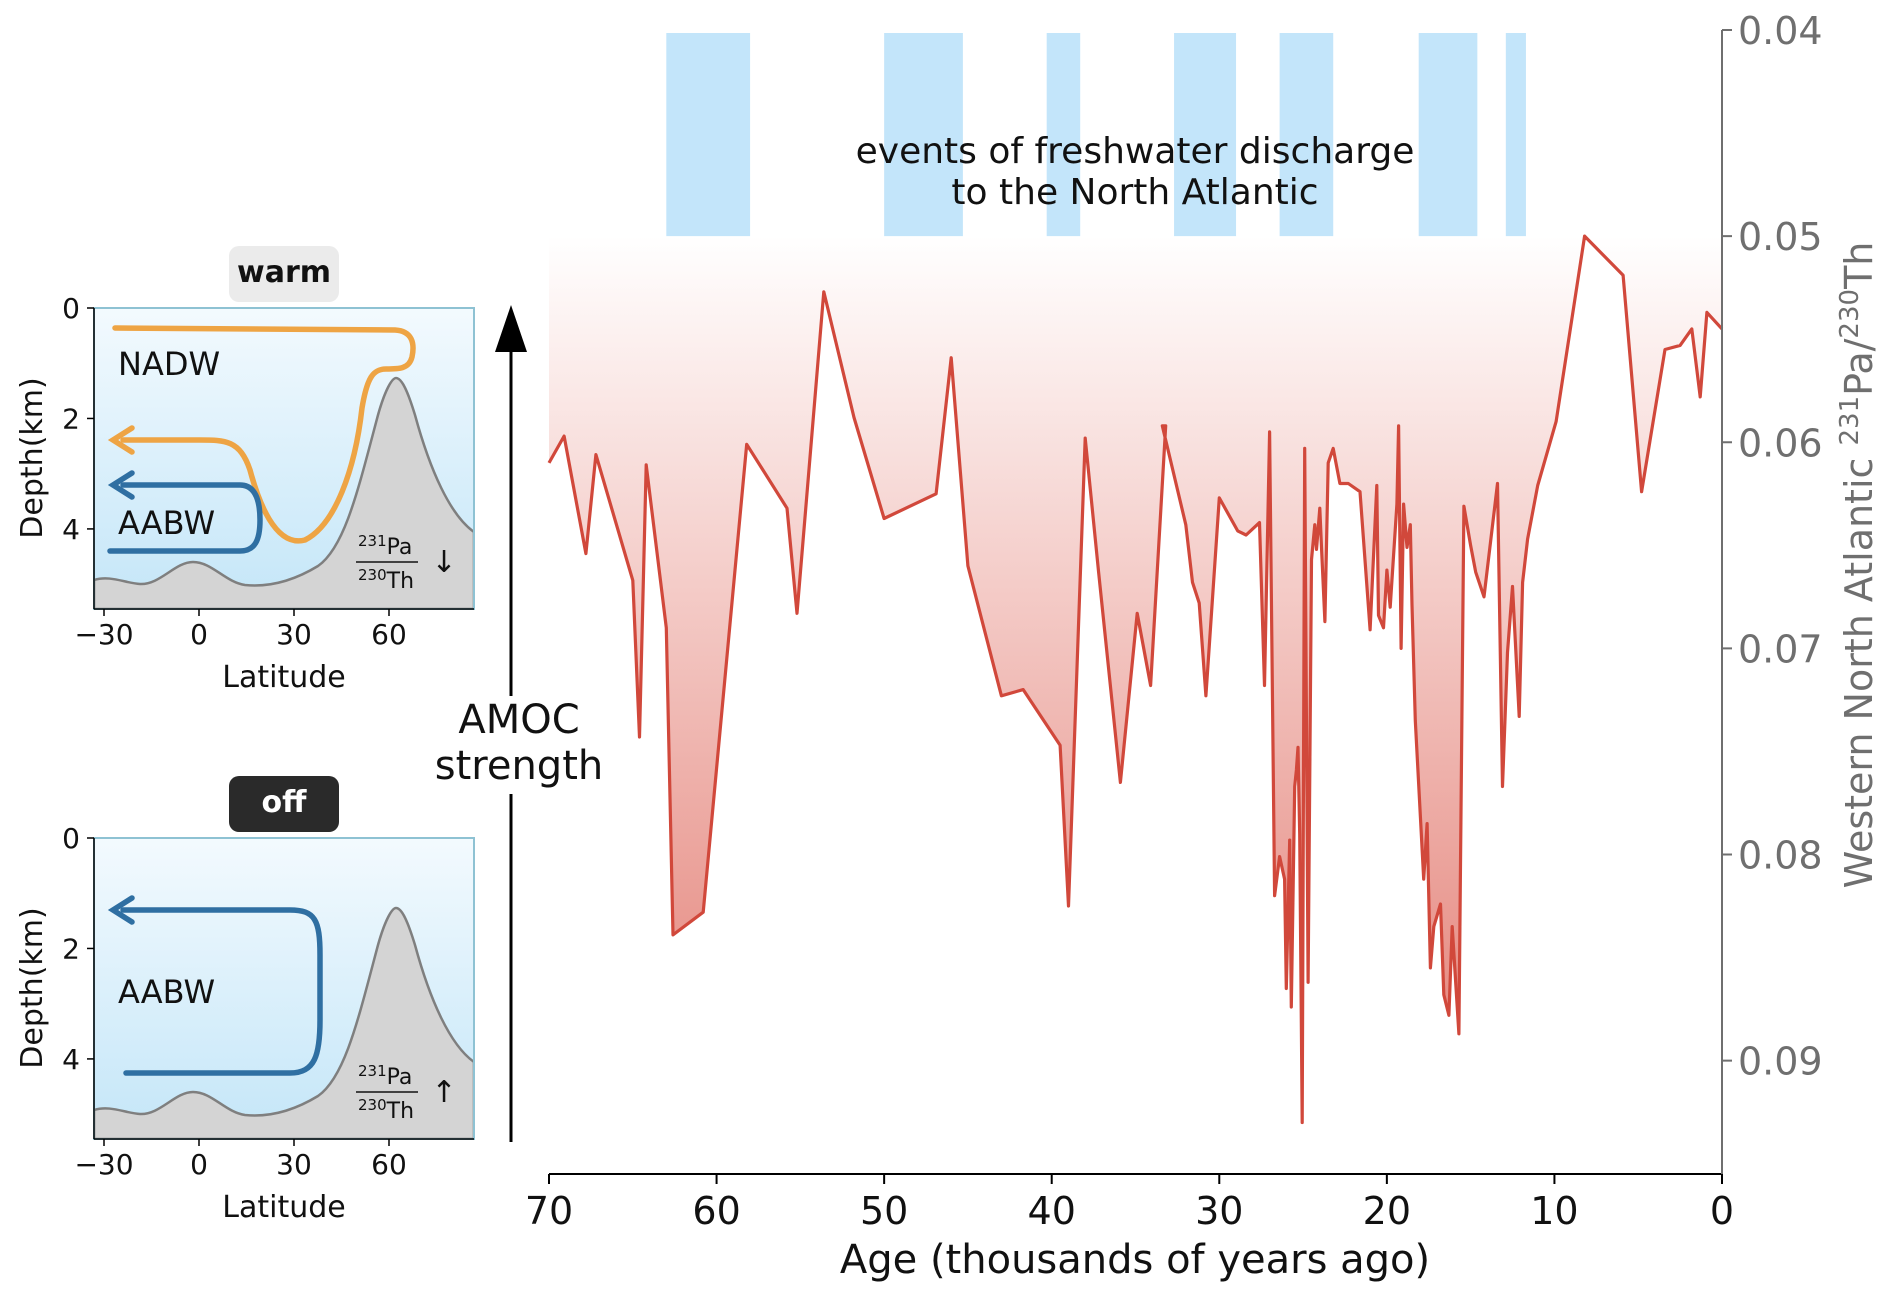 The image size is (1892, 1299). I want to click on x-tick-label-70: 70, so click(549, 1211).